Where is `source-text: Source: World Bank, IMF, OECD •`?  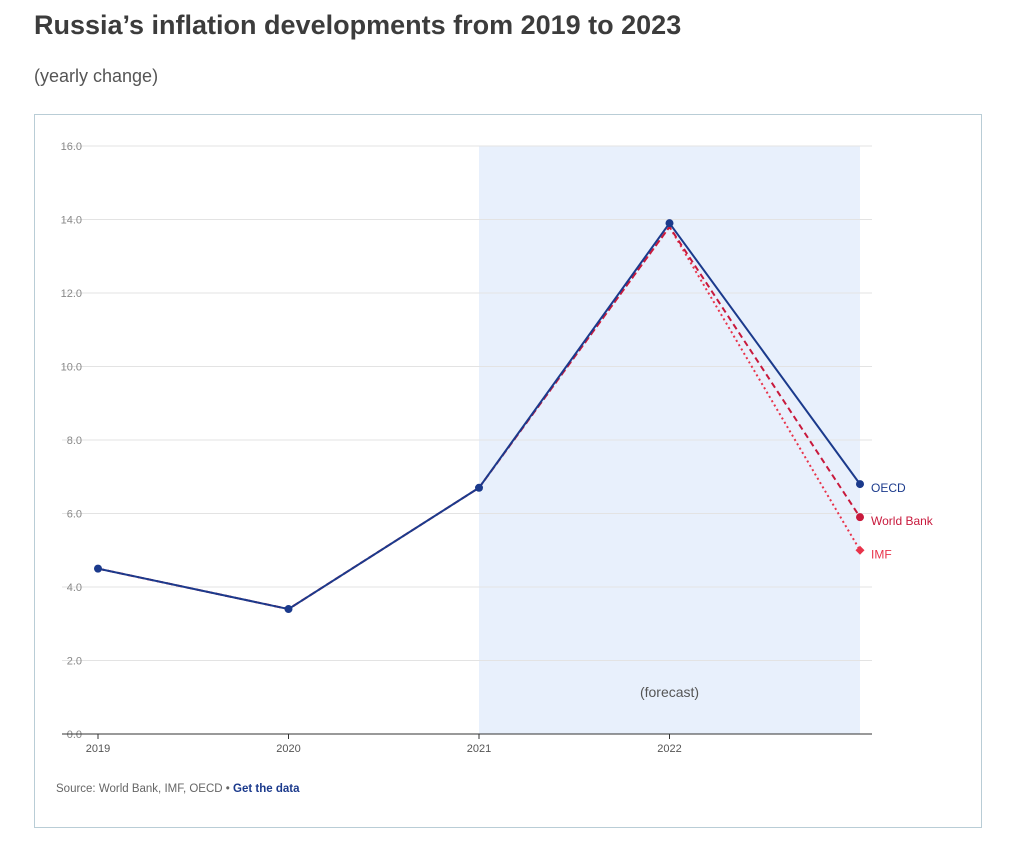 source-text: Source: World Bank, IMF, OECD • is located at coordinates (143, 789).